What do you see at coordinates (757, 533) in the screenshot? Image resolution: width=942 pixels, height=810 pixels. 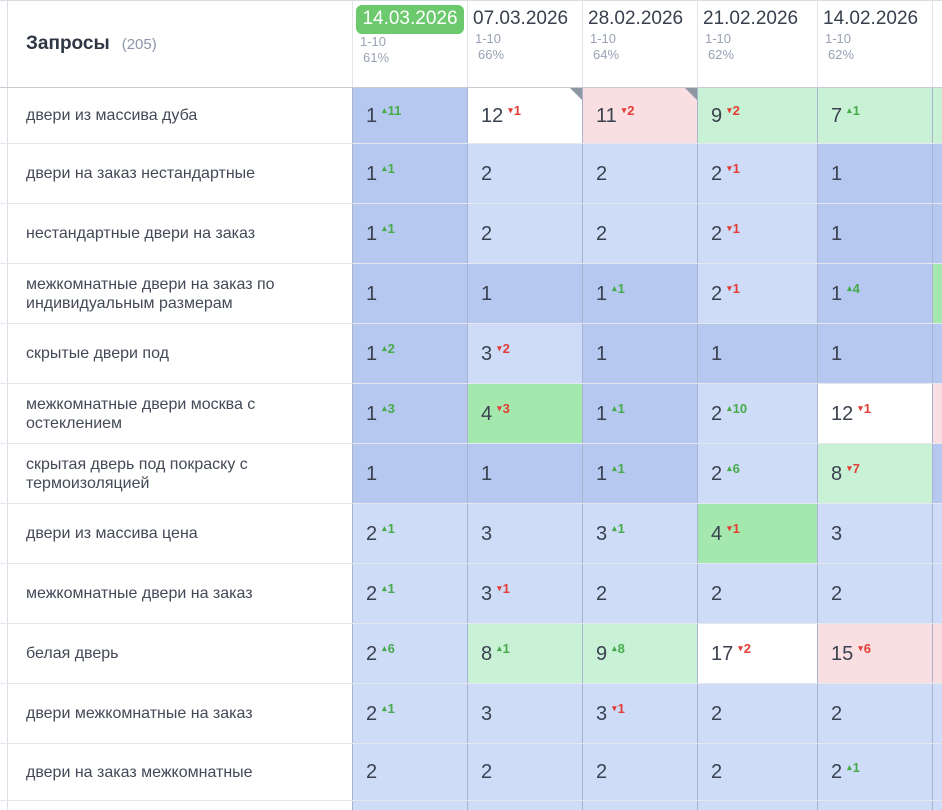 I see `position-cell: 4 ▾ 1` at bounding box center [757, 533].